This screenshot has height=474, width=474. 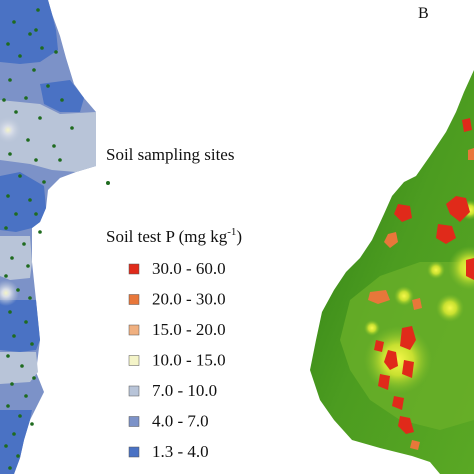 I want to click on legend-class-label: 30.0 - 60.0, so click(x=189, y=268).